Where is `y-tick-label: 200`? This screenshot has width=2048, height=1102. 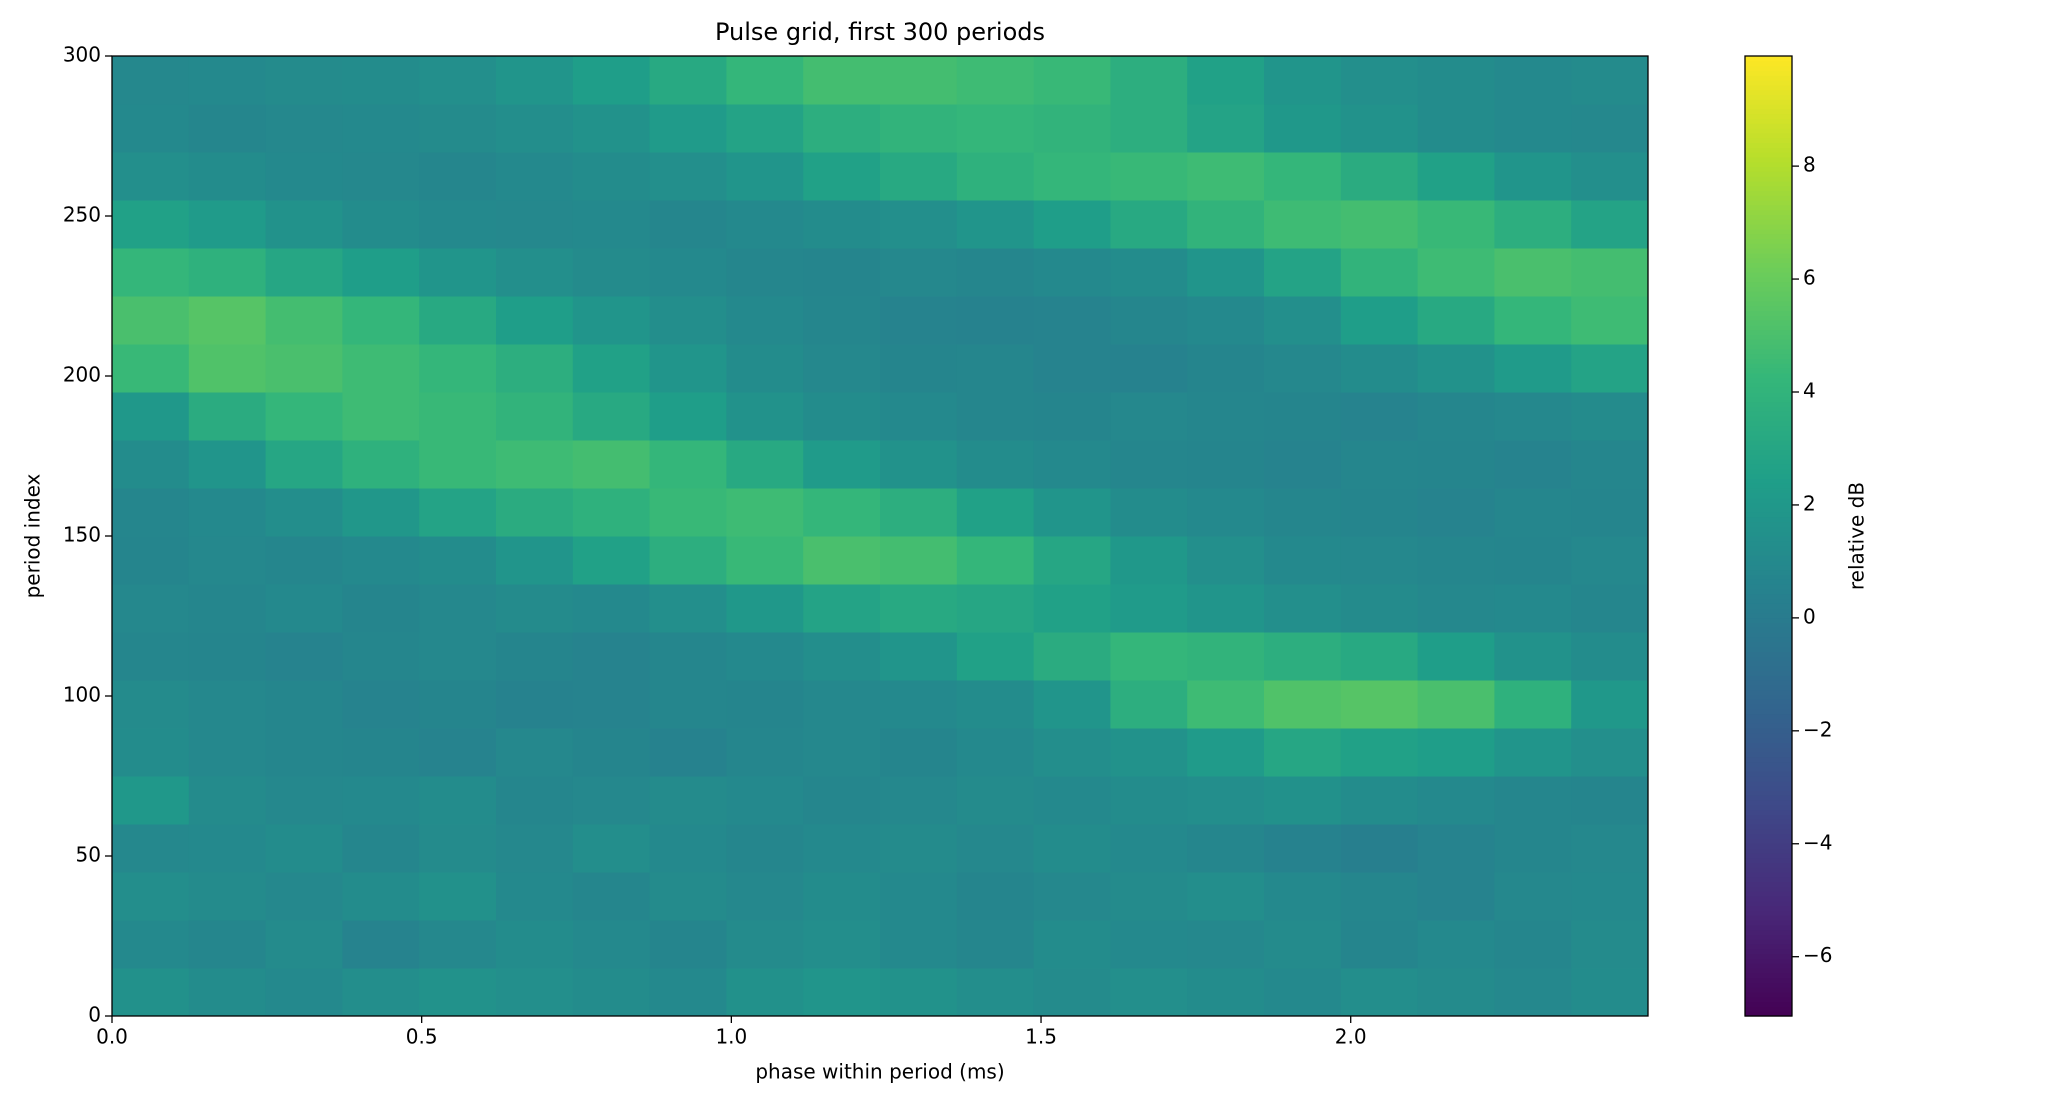
y-tick-label: 200 is located at coordinates (82, 375).